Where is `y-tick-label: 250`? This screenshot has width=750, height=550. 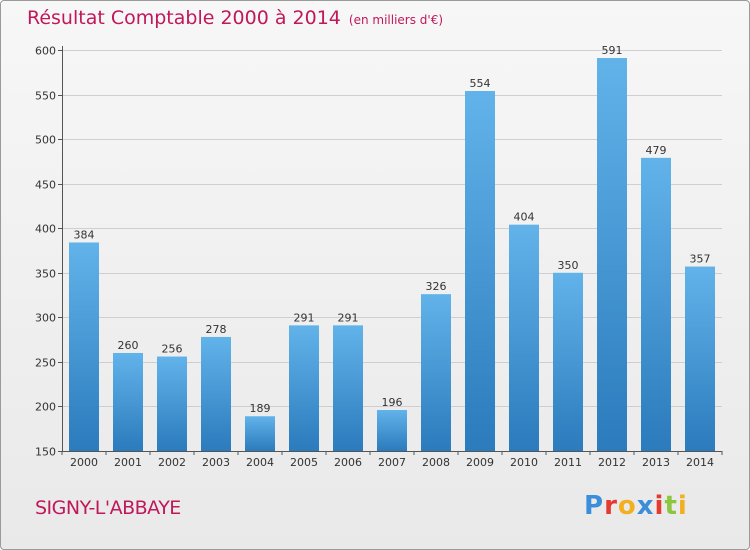
y-tick-label: 250 is located at coordinates (45, 363).